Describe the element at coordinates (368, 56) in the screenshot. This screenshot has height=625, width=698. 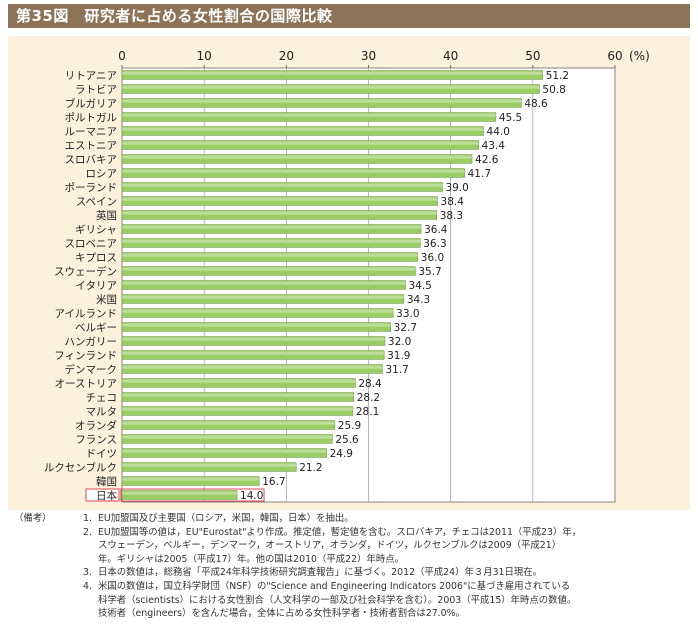
I see `x-tick-label: 30` at that location.